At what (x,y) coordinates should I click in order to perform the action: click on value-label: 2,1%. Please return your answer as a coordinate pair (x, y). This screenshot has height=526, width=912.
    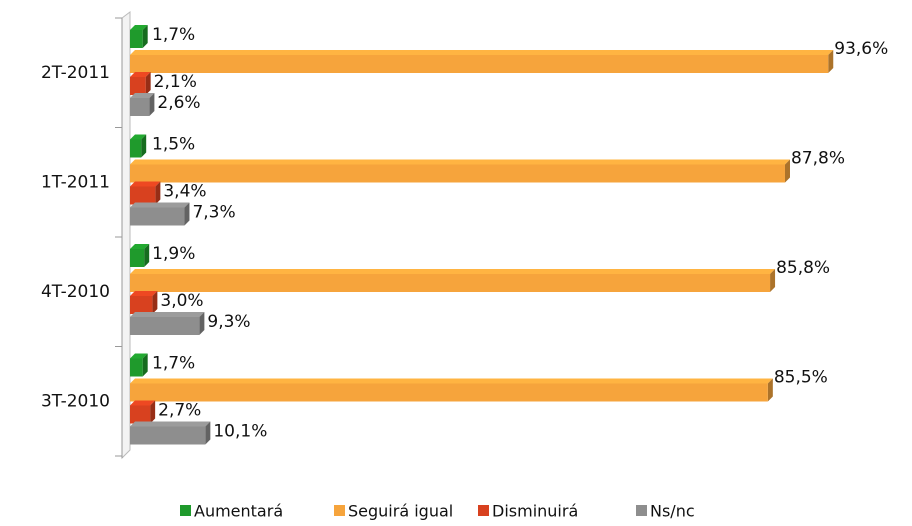
    Looking at the image, I should click on (175, 82).